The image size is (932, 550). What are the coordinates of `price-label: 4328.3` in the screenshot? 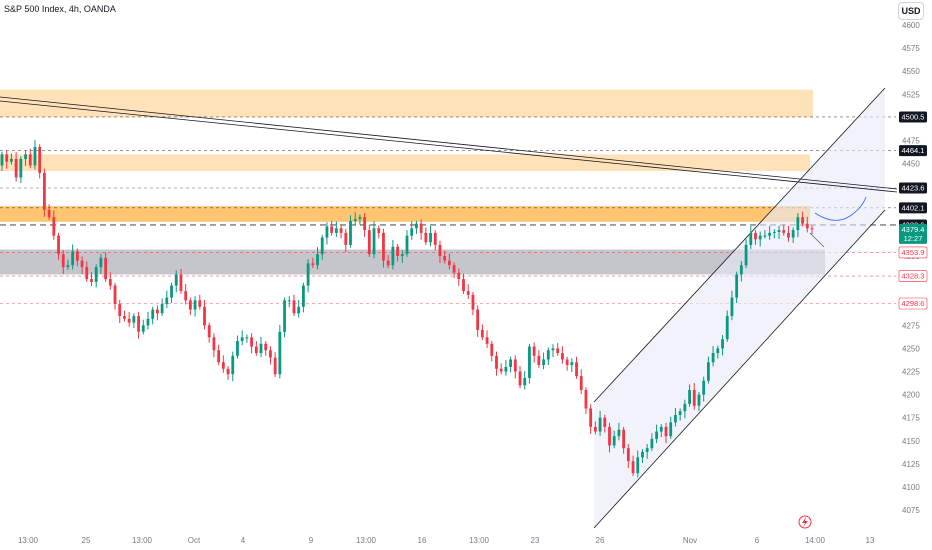 It's located at (913, 276).